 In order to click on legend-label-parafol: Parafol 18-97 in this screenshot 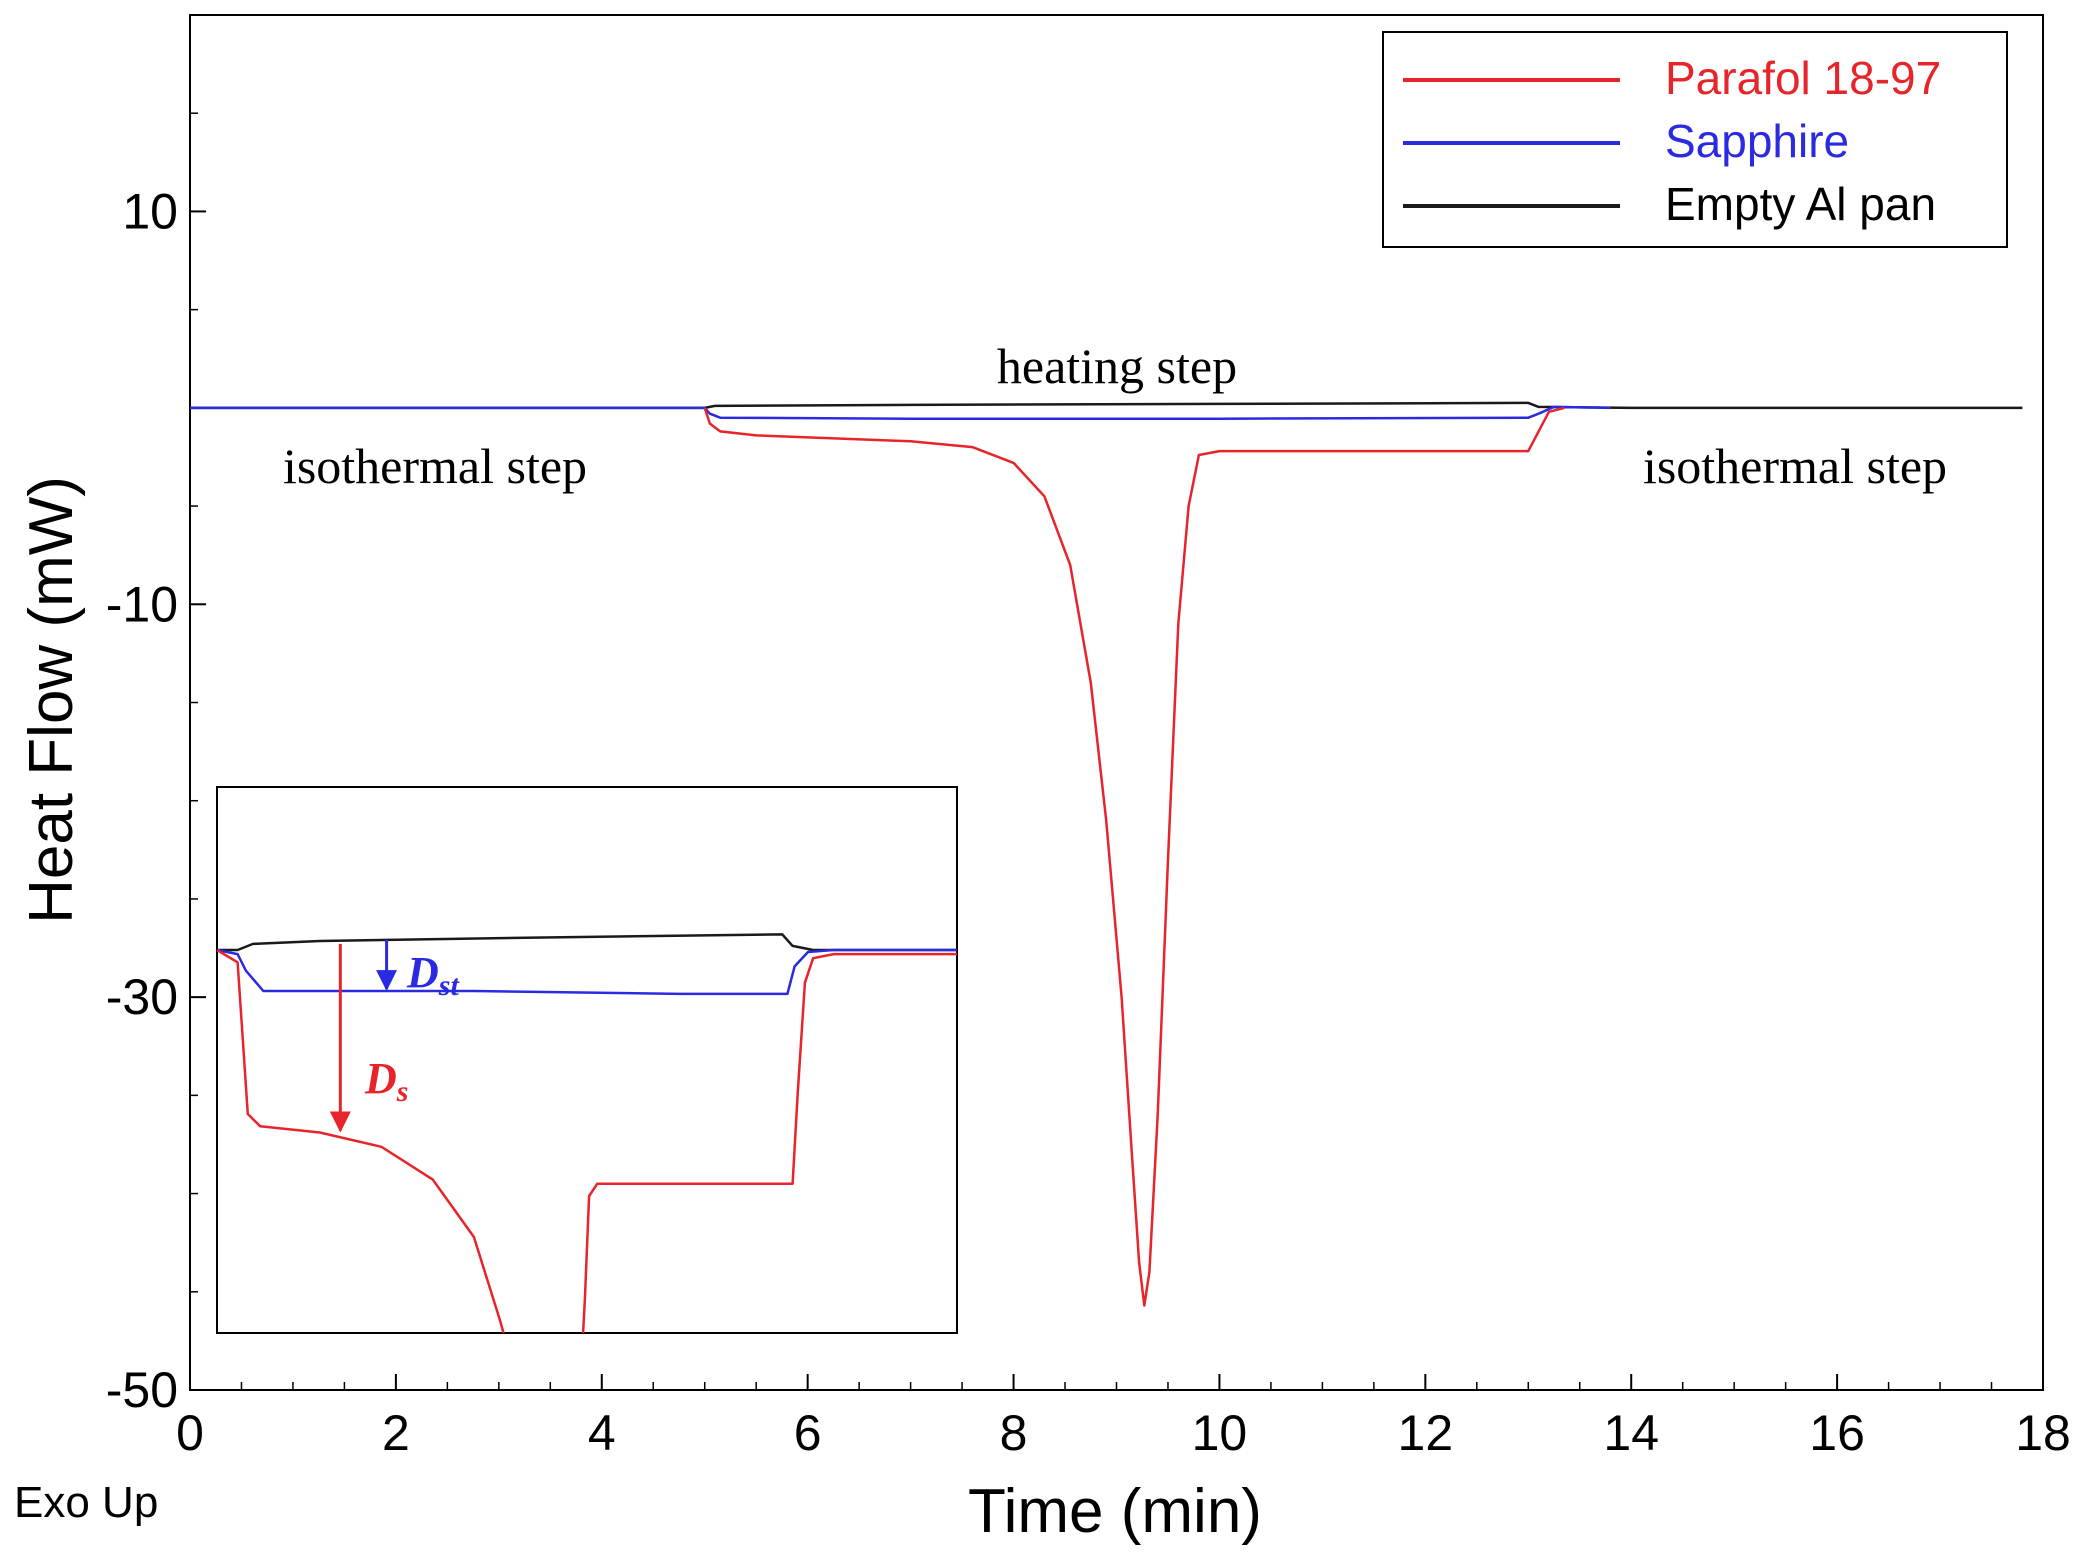, I will do `click(1803, 78)`.